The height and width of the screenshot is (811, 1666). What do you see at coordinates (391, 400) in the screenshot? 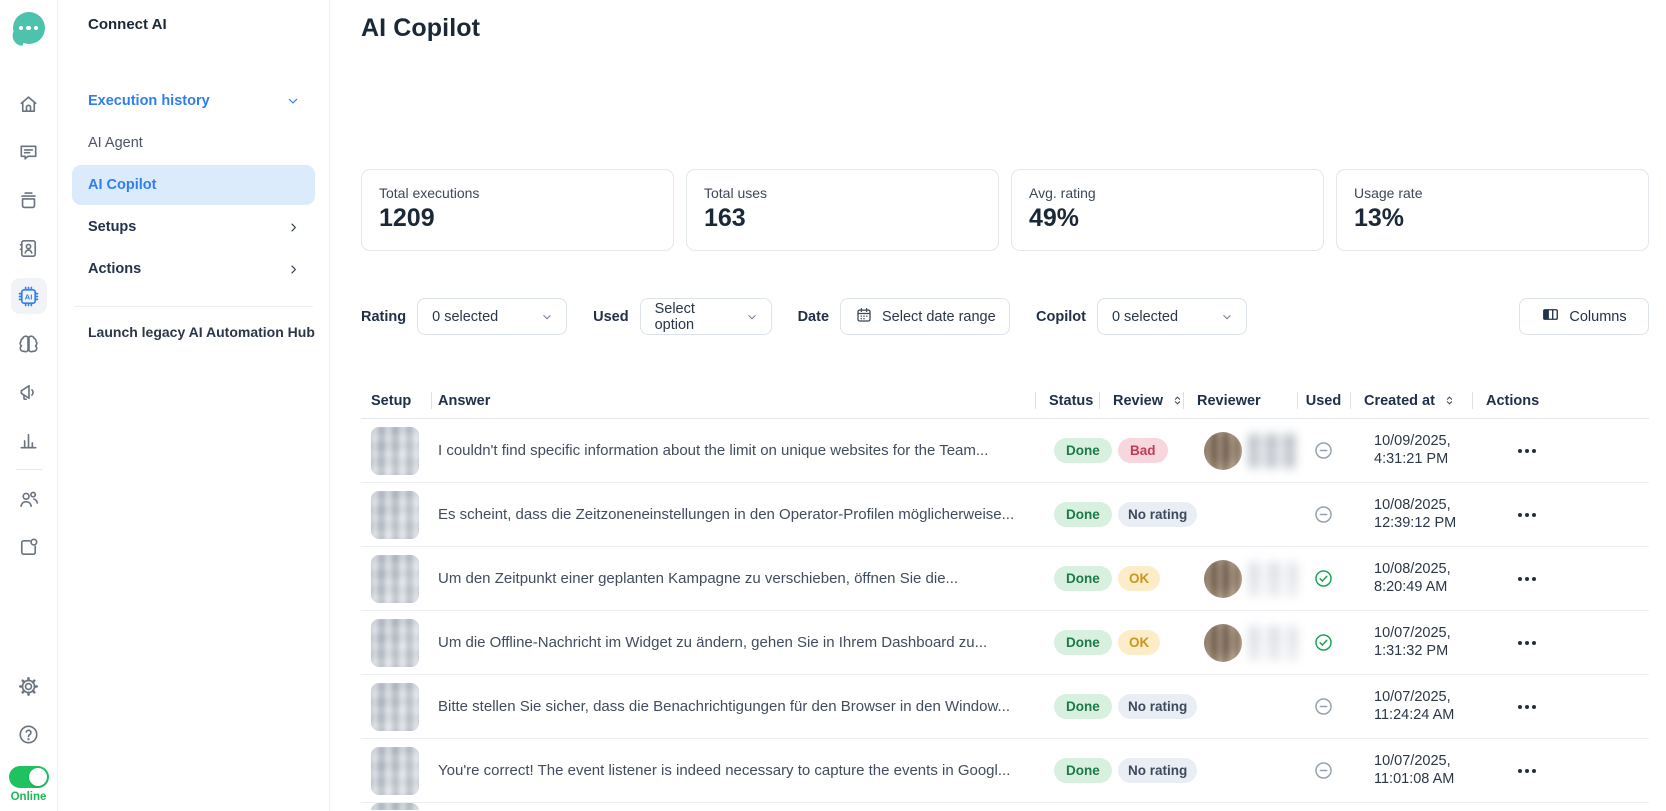
I see `col-header-setup: Setup` at bounding box center [391, 400].